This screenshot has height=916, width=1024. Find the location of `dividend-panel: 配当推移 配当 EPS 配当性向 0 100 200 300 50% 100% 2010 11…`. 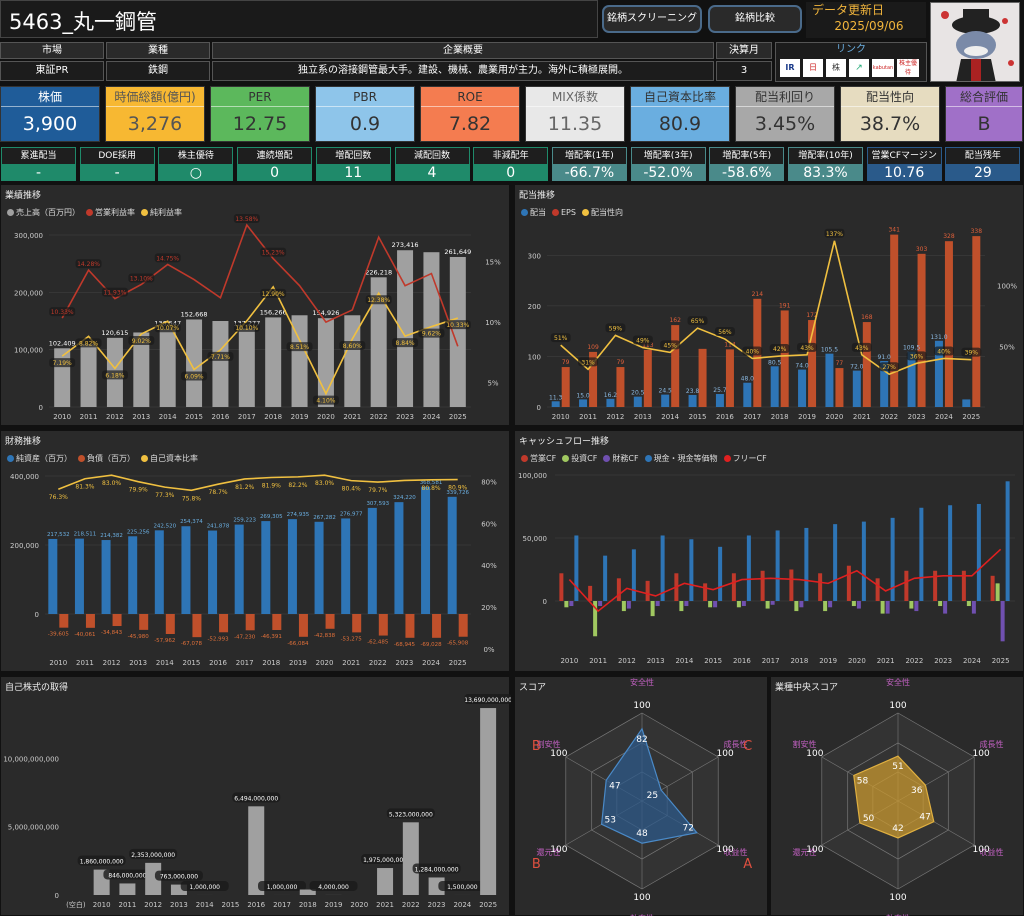

dividend-panel: 配当推移 配当 EPS 配当性向 0 100 200 300 50% 100% 2010 11… is located at coordinates (769, 305).